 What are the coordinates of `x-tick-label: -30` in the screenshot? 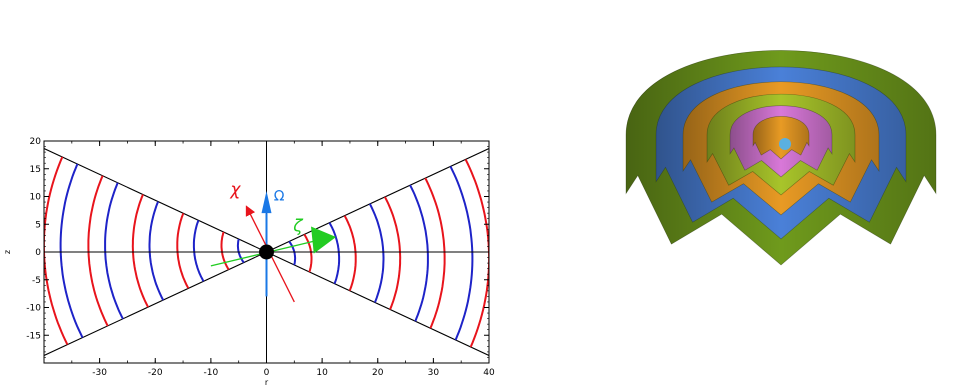 It's located at (99, 373).